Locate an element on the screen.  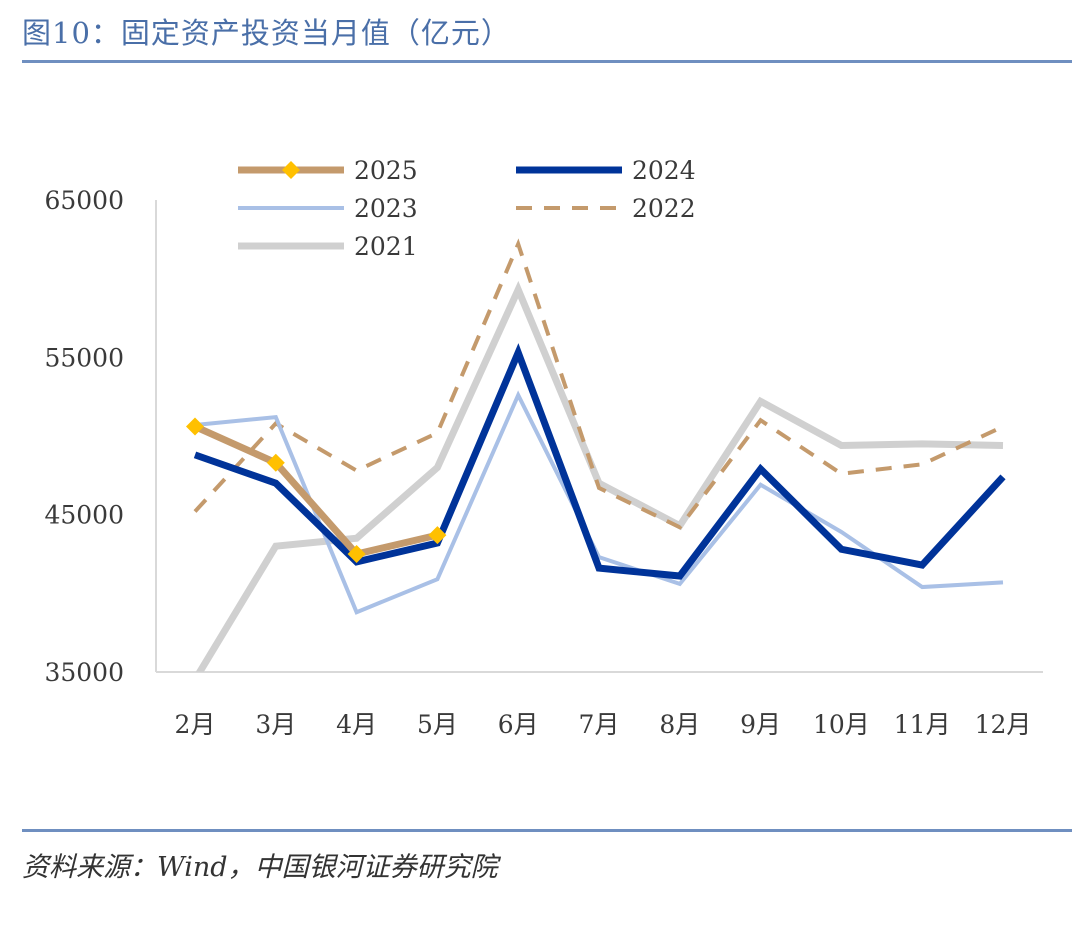
legend-marker is located at coordinates (291, 170).